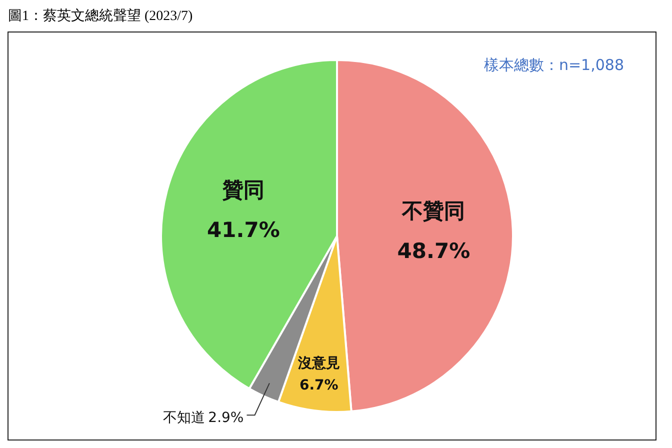 The image size is (672, 448). What do you see at coordinates (554, 65) in the screenshot?
I see `text: 樣本總數：n=1,088` at bounding box center [554, 65].